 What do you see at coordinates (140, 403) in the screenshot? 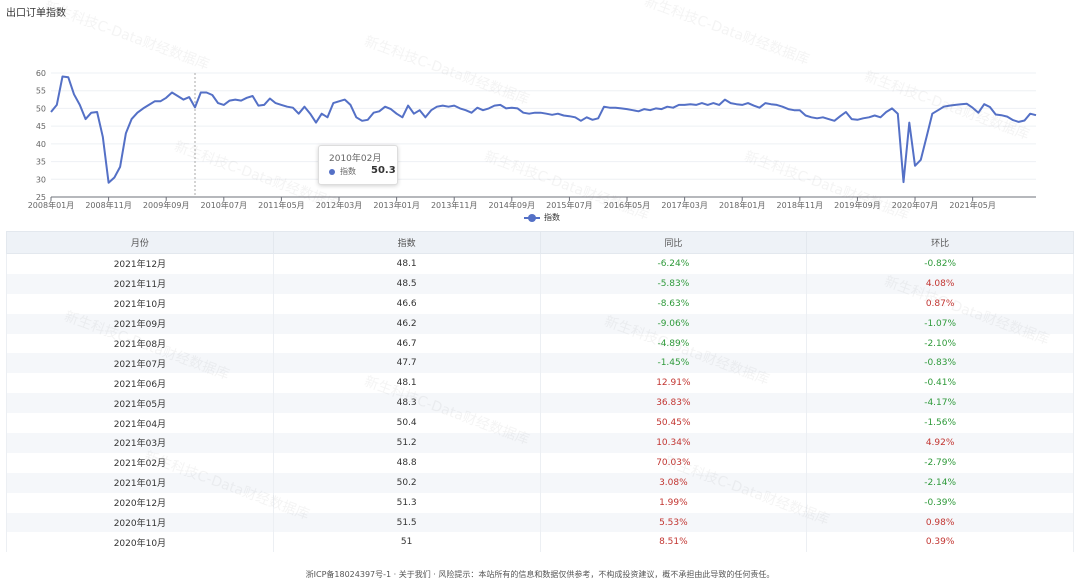
I see `cell-month: 2021年05月` at bounding box center [140, 403].